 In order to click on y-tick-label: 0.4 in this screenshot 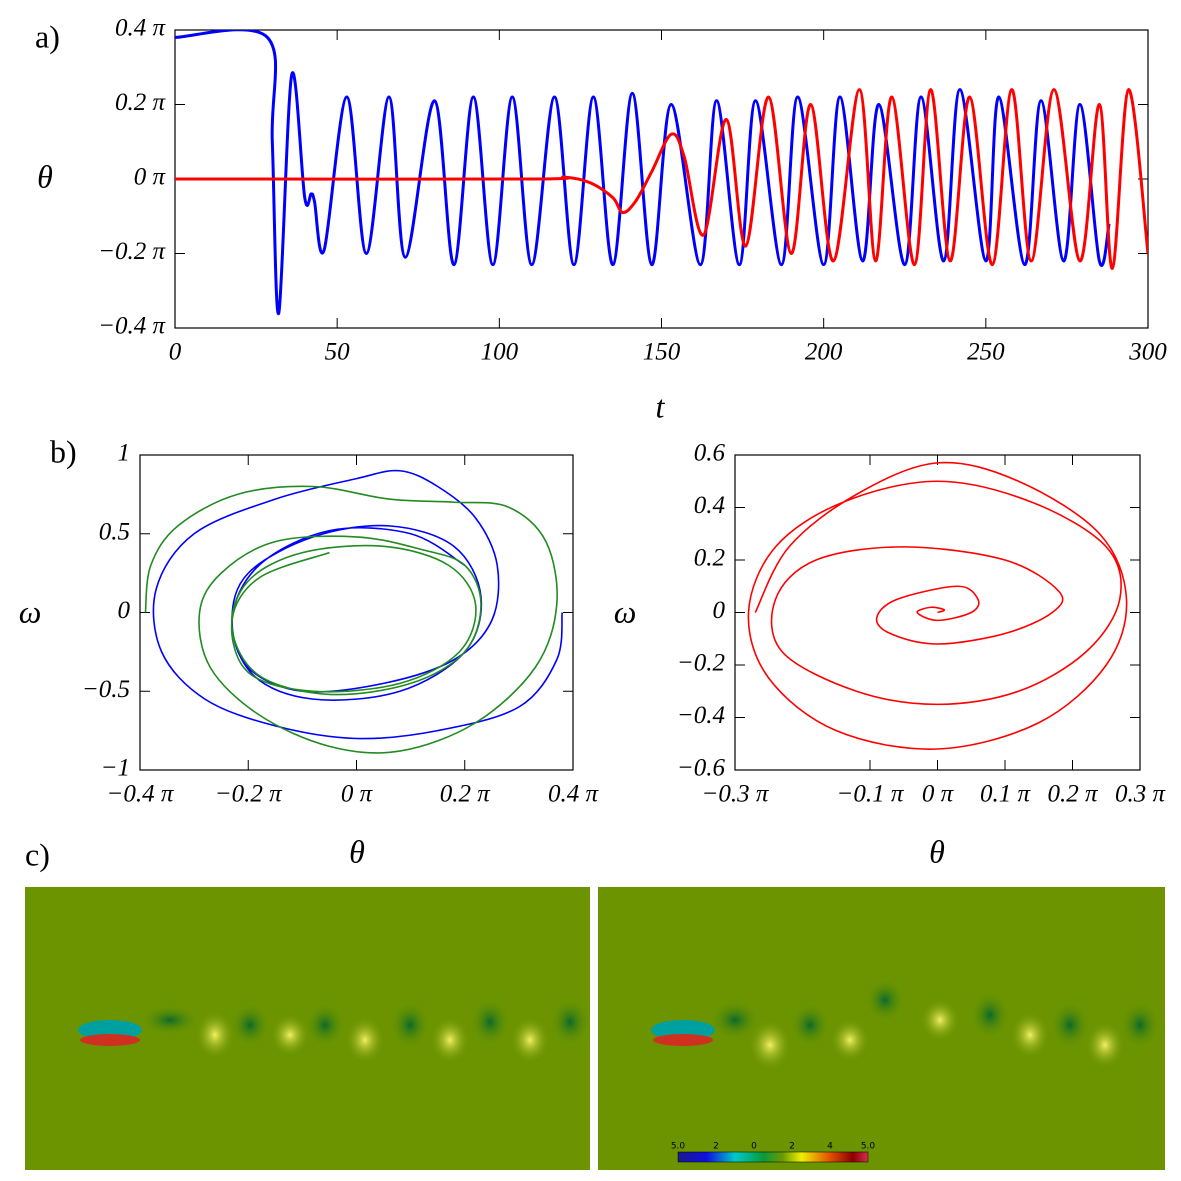, I will do `click(709, 505)`.